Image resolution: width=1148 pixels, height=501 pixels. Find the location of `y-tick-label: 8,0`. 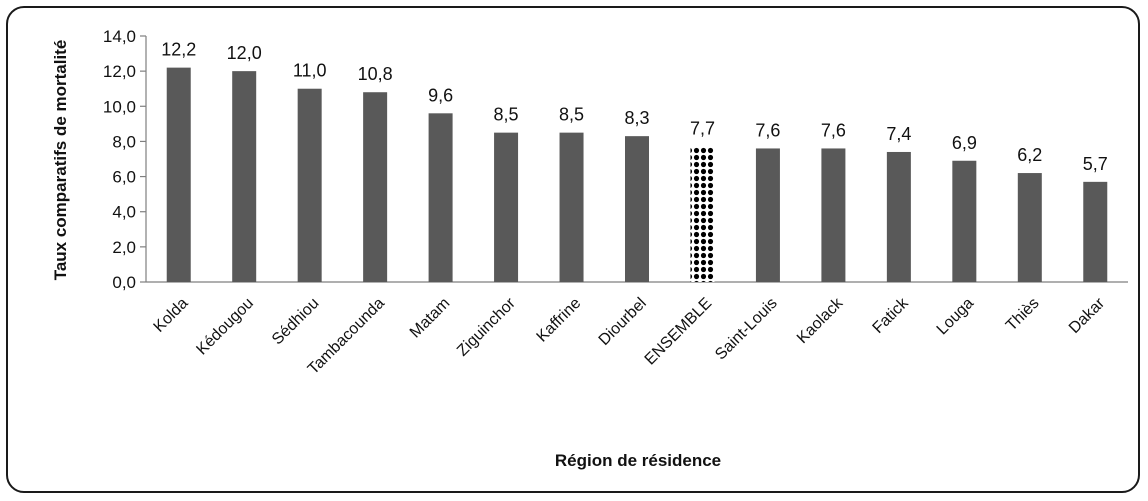

y-tick-label: 8,0 is located at coordinates (124, 141).